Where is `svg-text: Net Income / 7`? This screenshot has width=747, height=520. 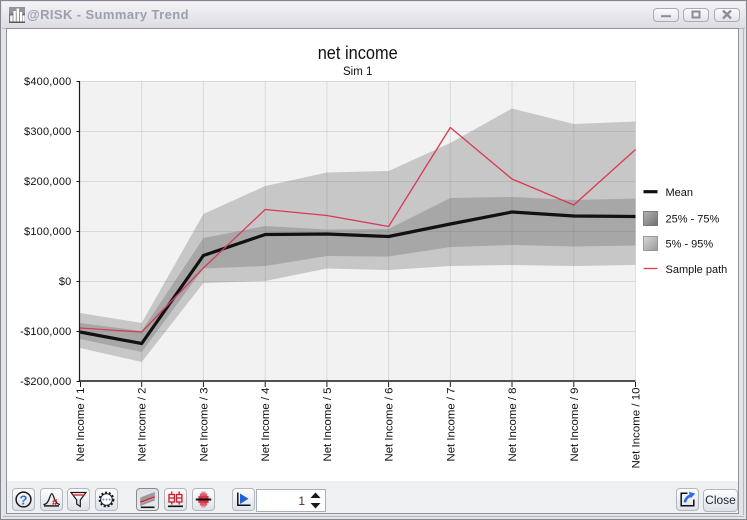 svg-text: Net Income / 7 is located at coordinates (451, 425).